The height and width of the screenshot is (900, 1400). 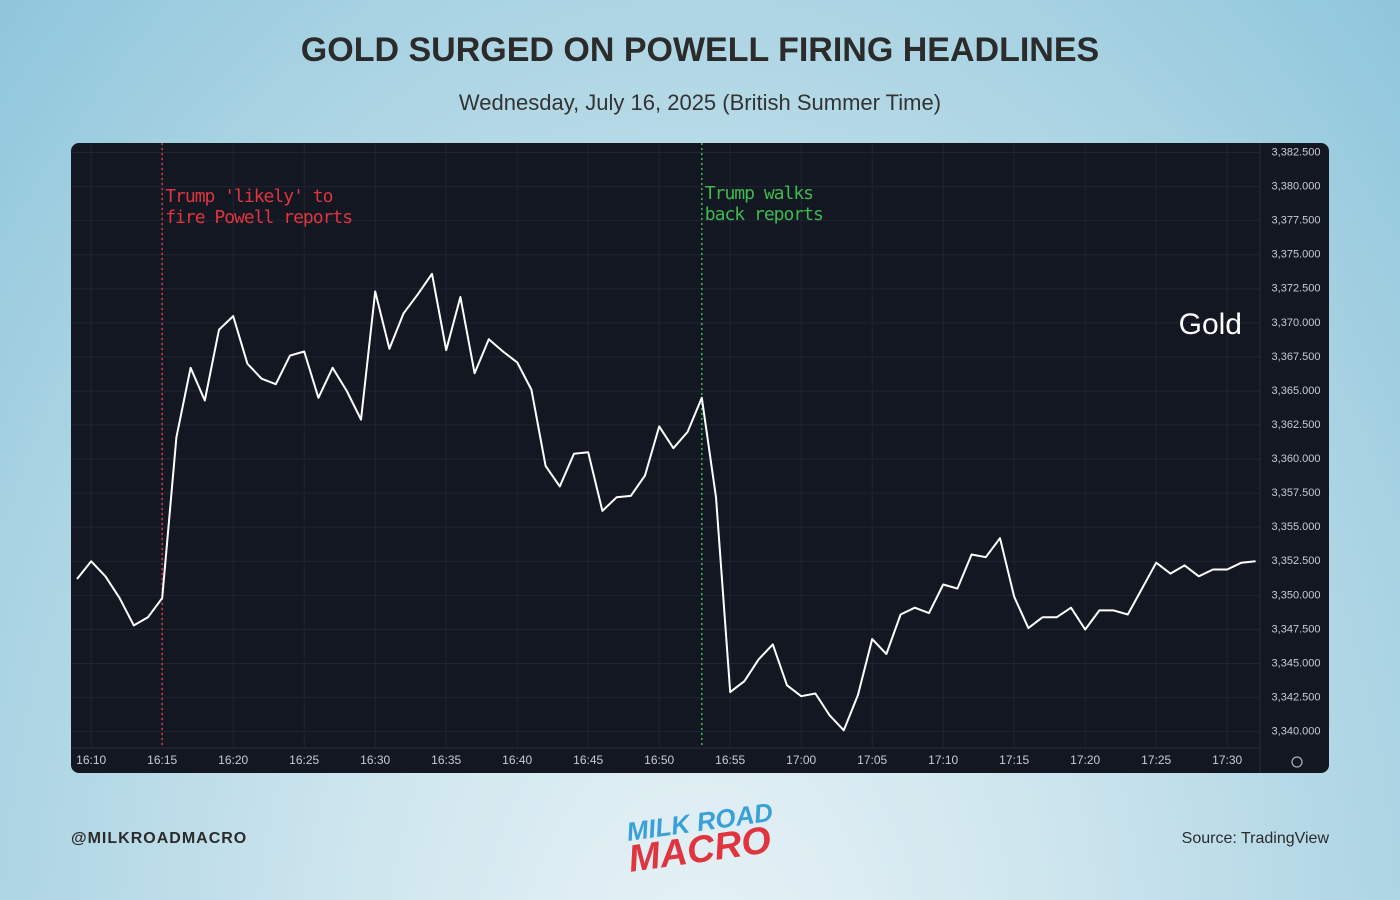 I want to click on y-tick-label: 3,365.000, so click(x=1296, y=391).